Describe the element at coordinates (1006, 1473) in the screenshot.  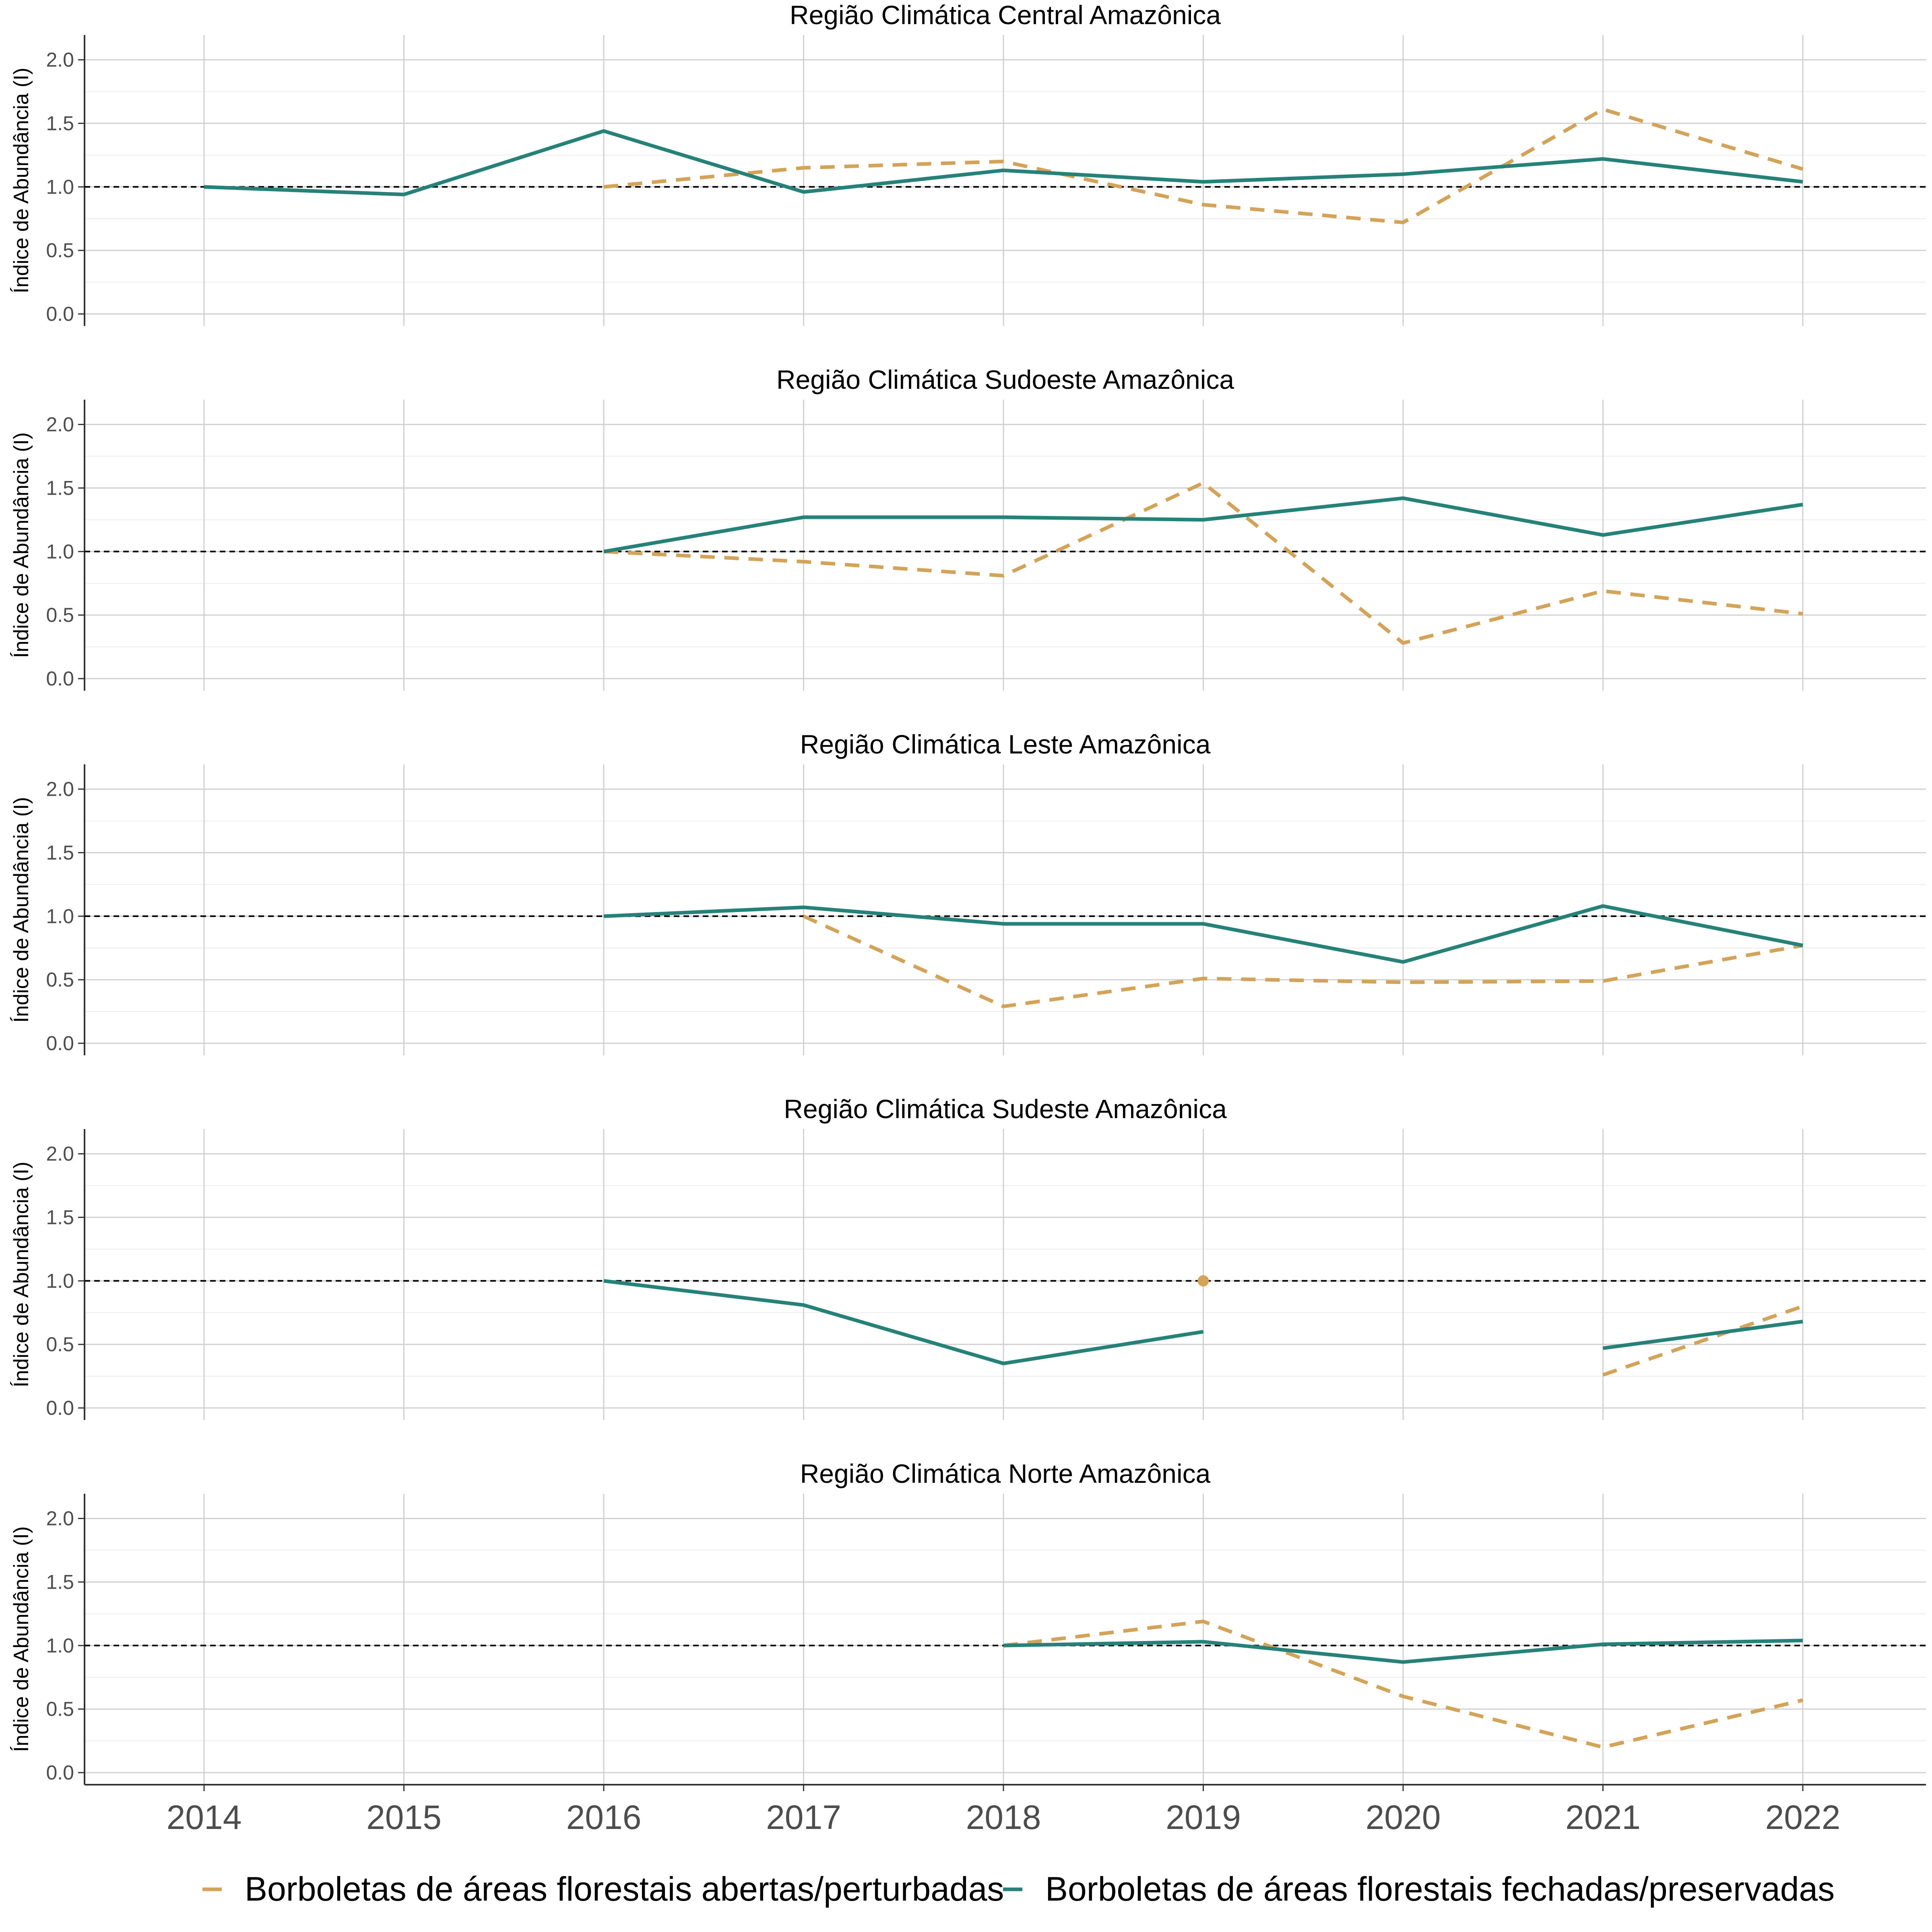
I see `panel-title: Região Climática Norte Amazônica` at that location.